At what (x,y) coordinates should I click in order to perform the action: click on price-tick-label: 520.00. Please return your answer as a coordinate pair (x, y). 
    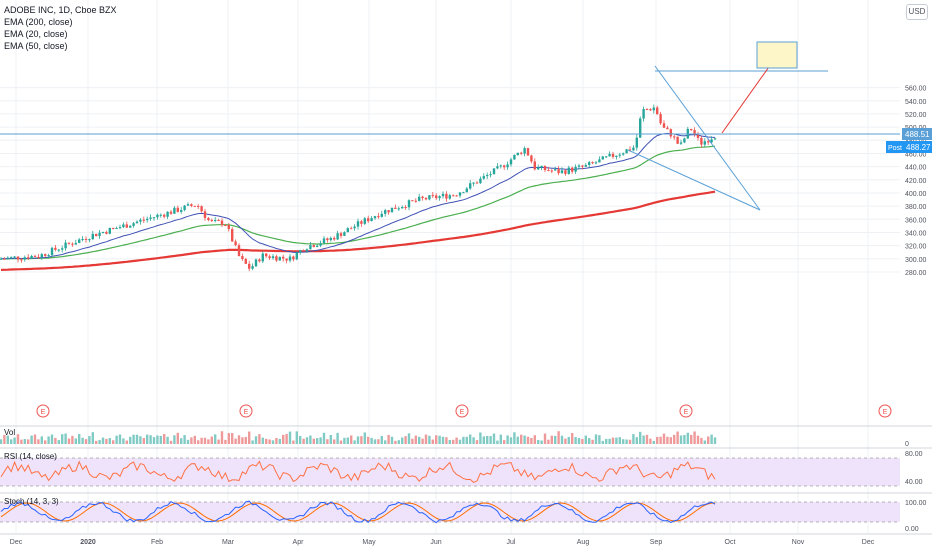
    Looking at the image, I should click on (916, 115).